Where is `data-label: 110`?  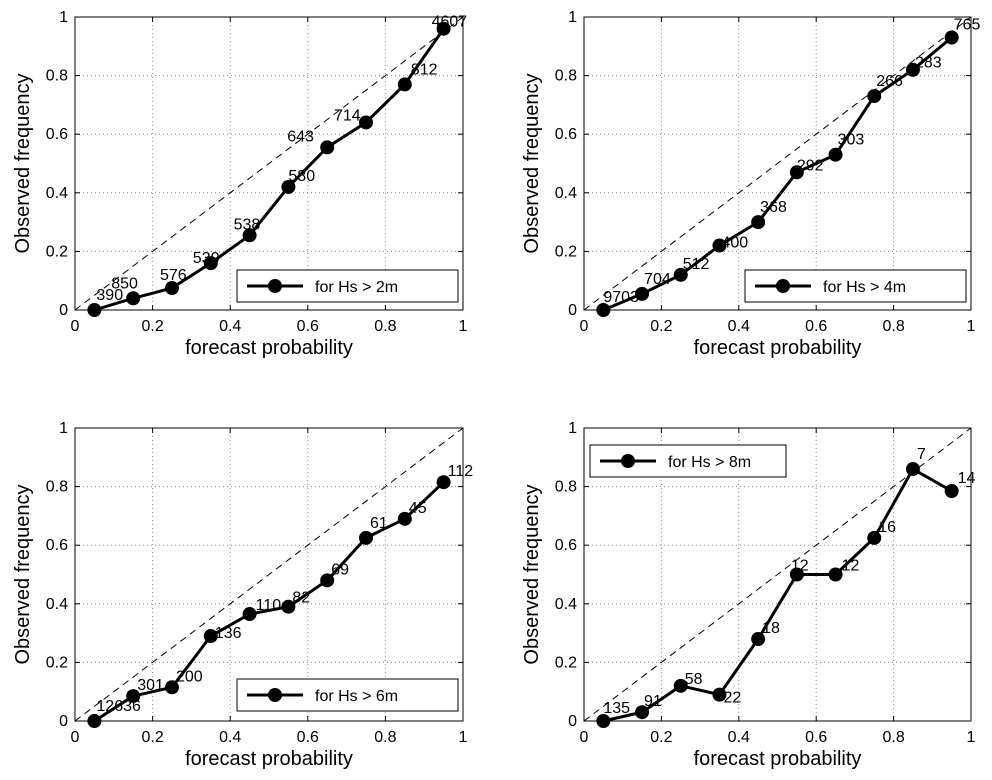
data-label: 110 is located at coordinates (269, 605).